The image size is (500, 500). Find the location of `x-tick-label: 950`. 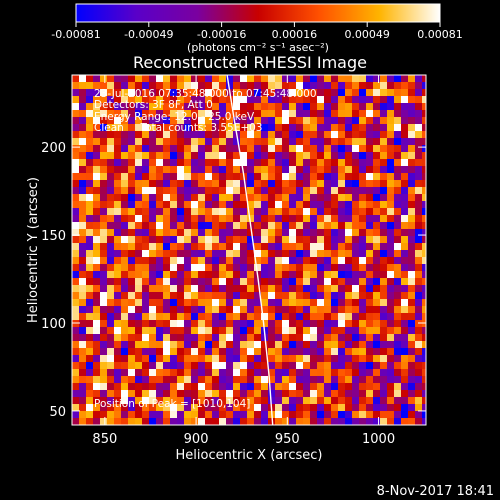

x-tick-label: 950 is located at coordinates (287, 439).